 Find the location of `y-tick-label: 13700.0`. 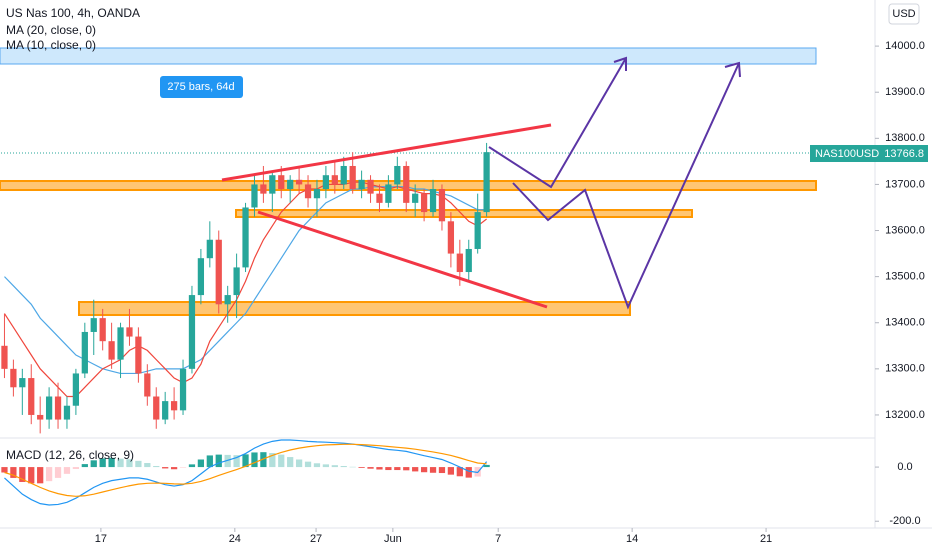

y-tick-label: 13700.0 is located at coordinates (905, 184).